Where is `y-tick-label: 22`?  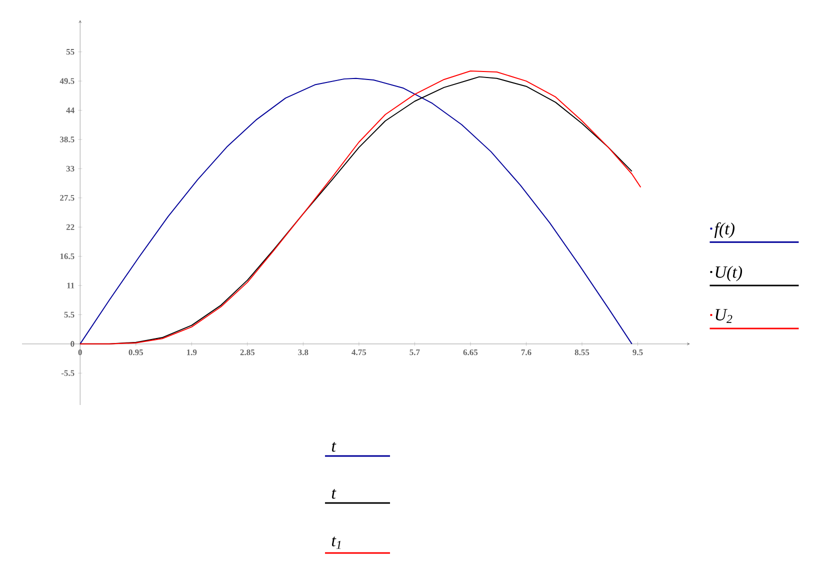 y-tick-label: 22 is located at coordinates (70, 227).